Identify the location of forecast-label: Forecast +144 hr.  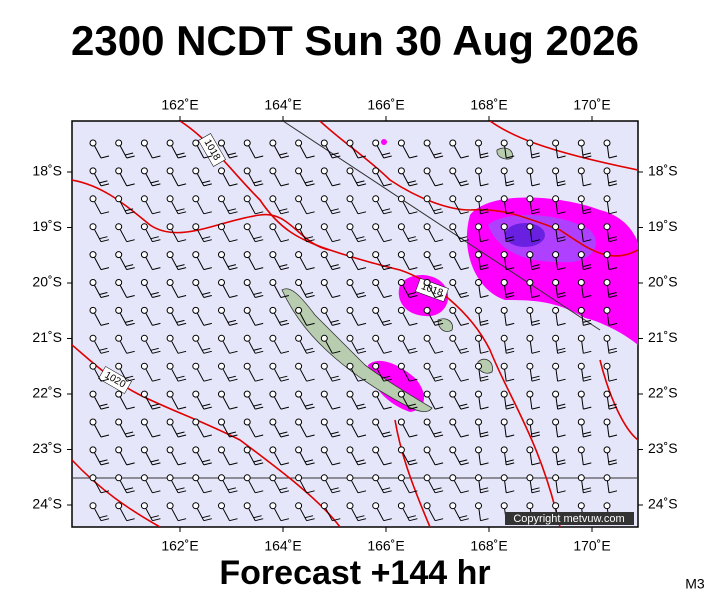
(354, 573).